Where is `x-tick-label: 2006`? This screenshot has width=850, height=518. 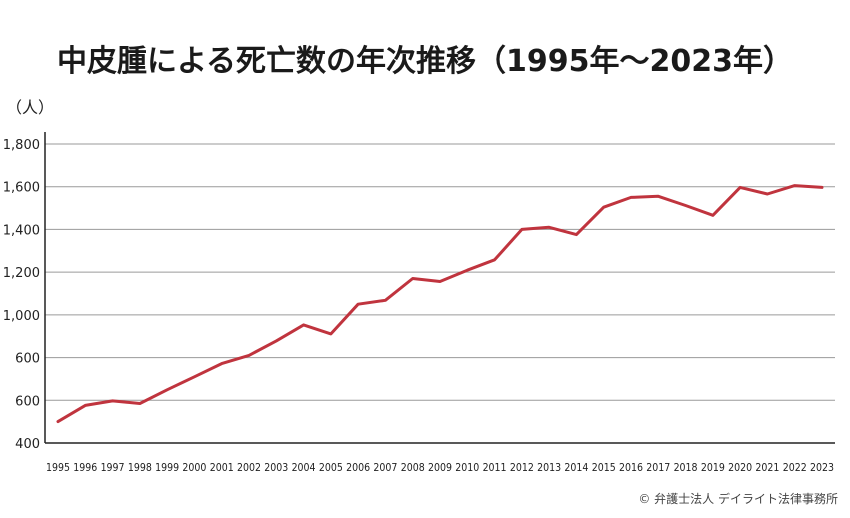
x-tick-label: 2006 is located at coordinates (358, 467).